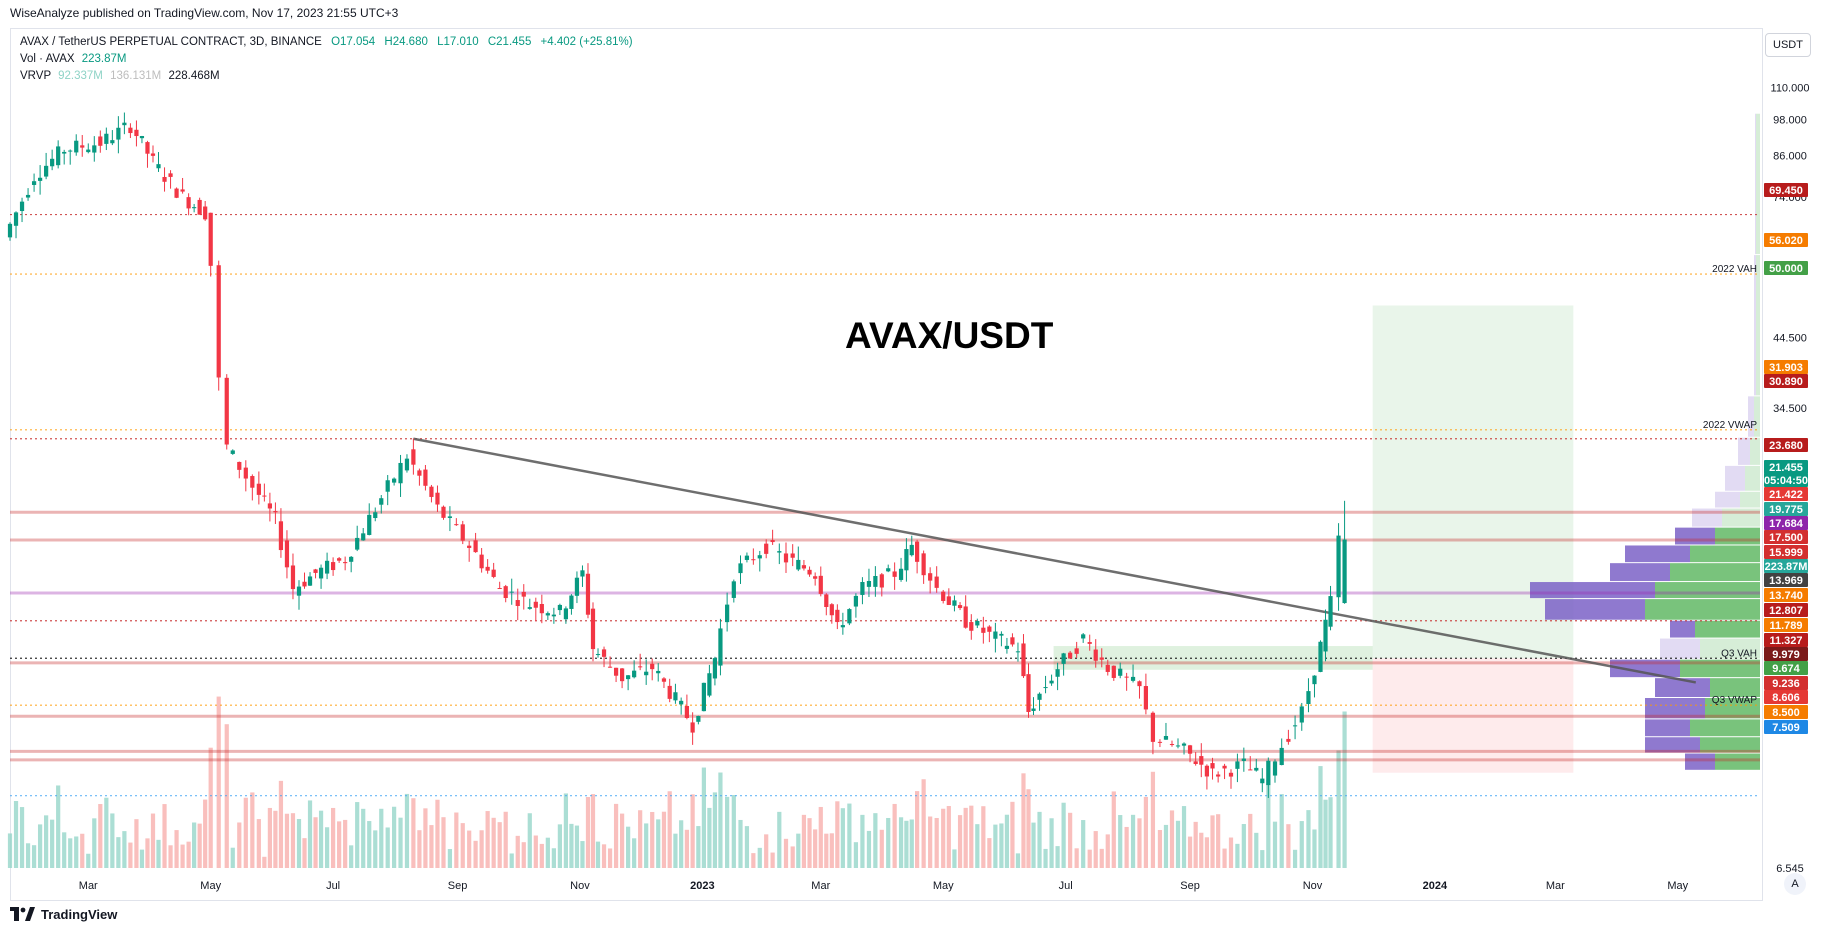  I want to click on vrvp-up-value: 92.337M, so click(80, 76).